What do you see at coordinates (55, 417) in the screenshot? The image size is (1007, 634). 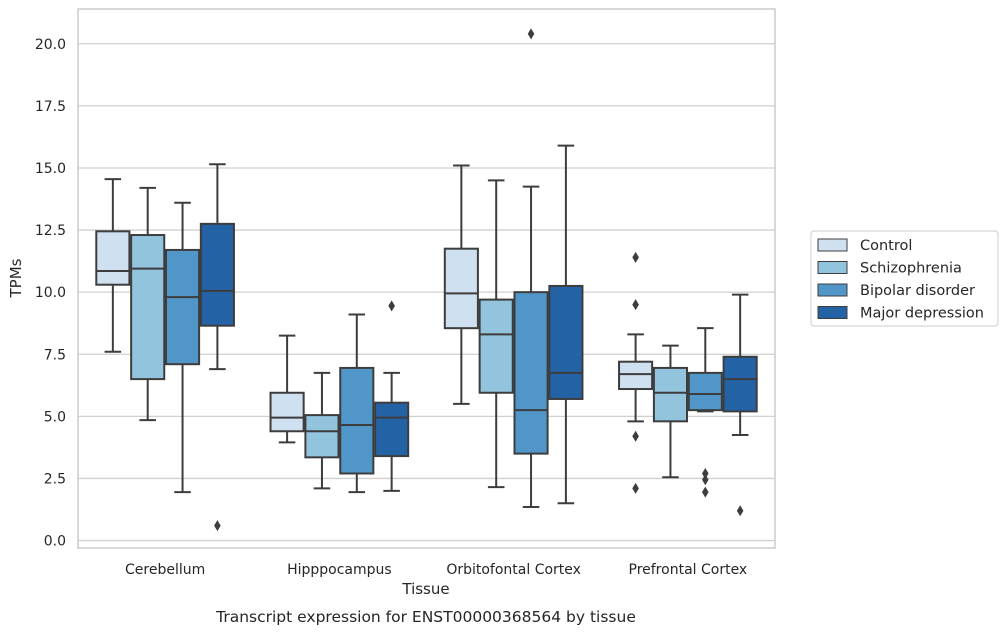 I see `y-tick-label: 5.0` at bounding box center [55, 417].